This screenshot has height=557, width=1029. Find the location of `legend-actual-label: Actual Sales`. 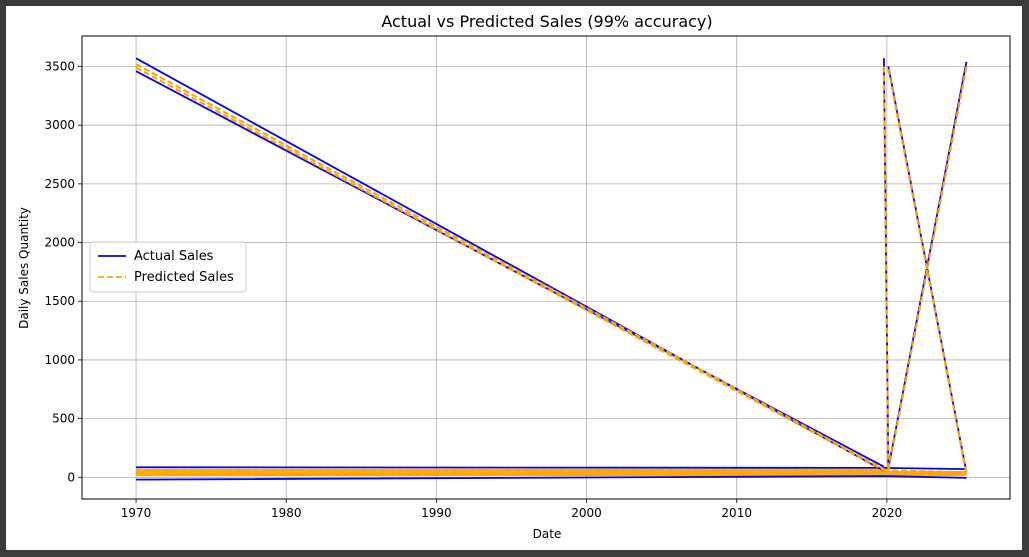

legend-actual-label: Actual Sales is located at coordinates (174, 256).